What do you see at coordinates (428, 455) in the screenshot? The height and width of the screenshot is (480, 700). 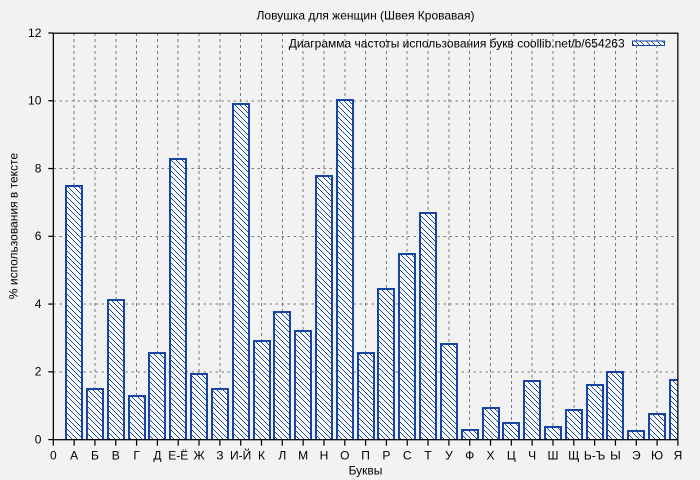 I see `svg-text: Т` at bounding box center [428, 455].